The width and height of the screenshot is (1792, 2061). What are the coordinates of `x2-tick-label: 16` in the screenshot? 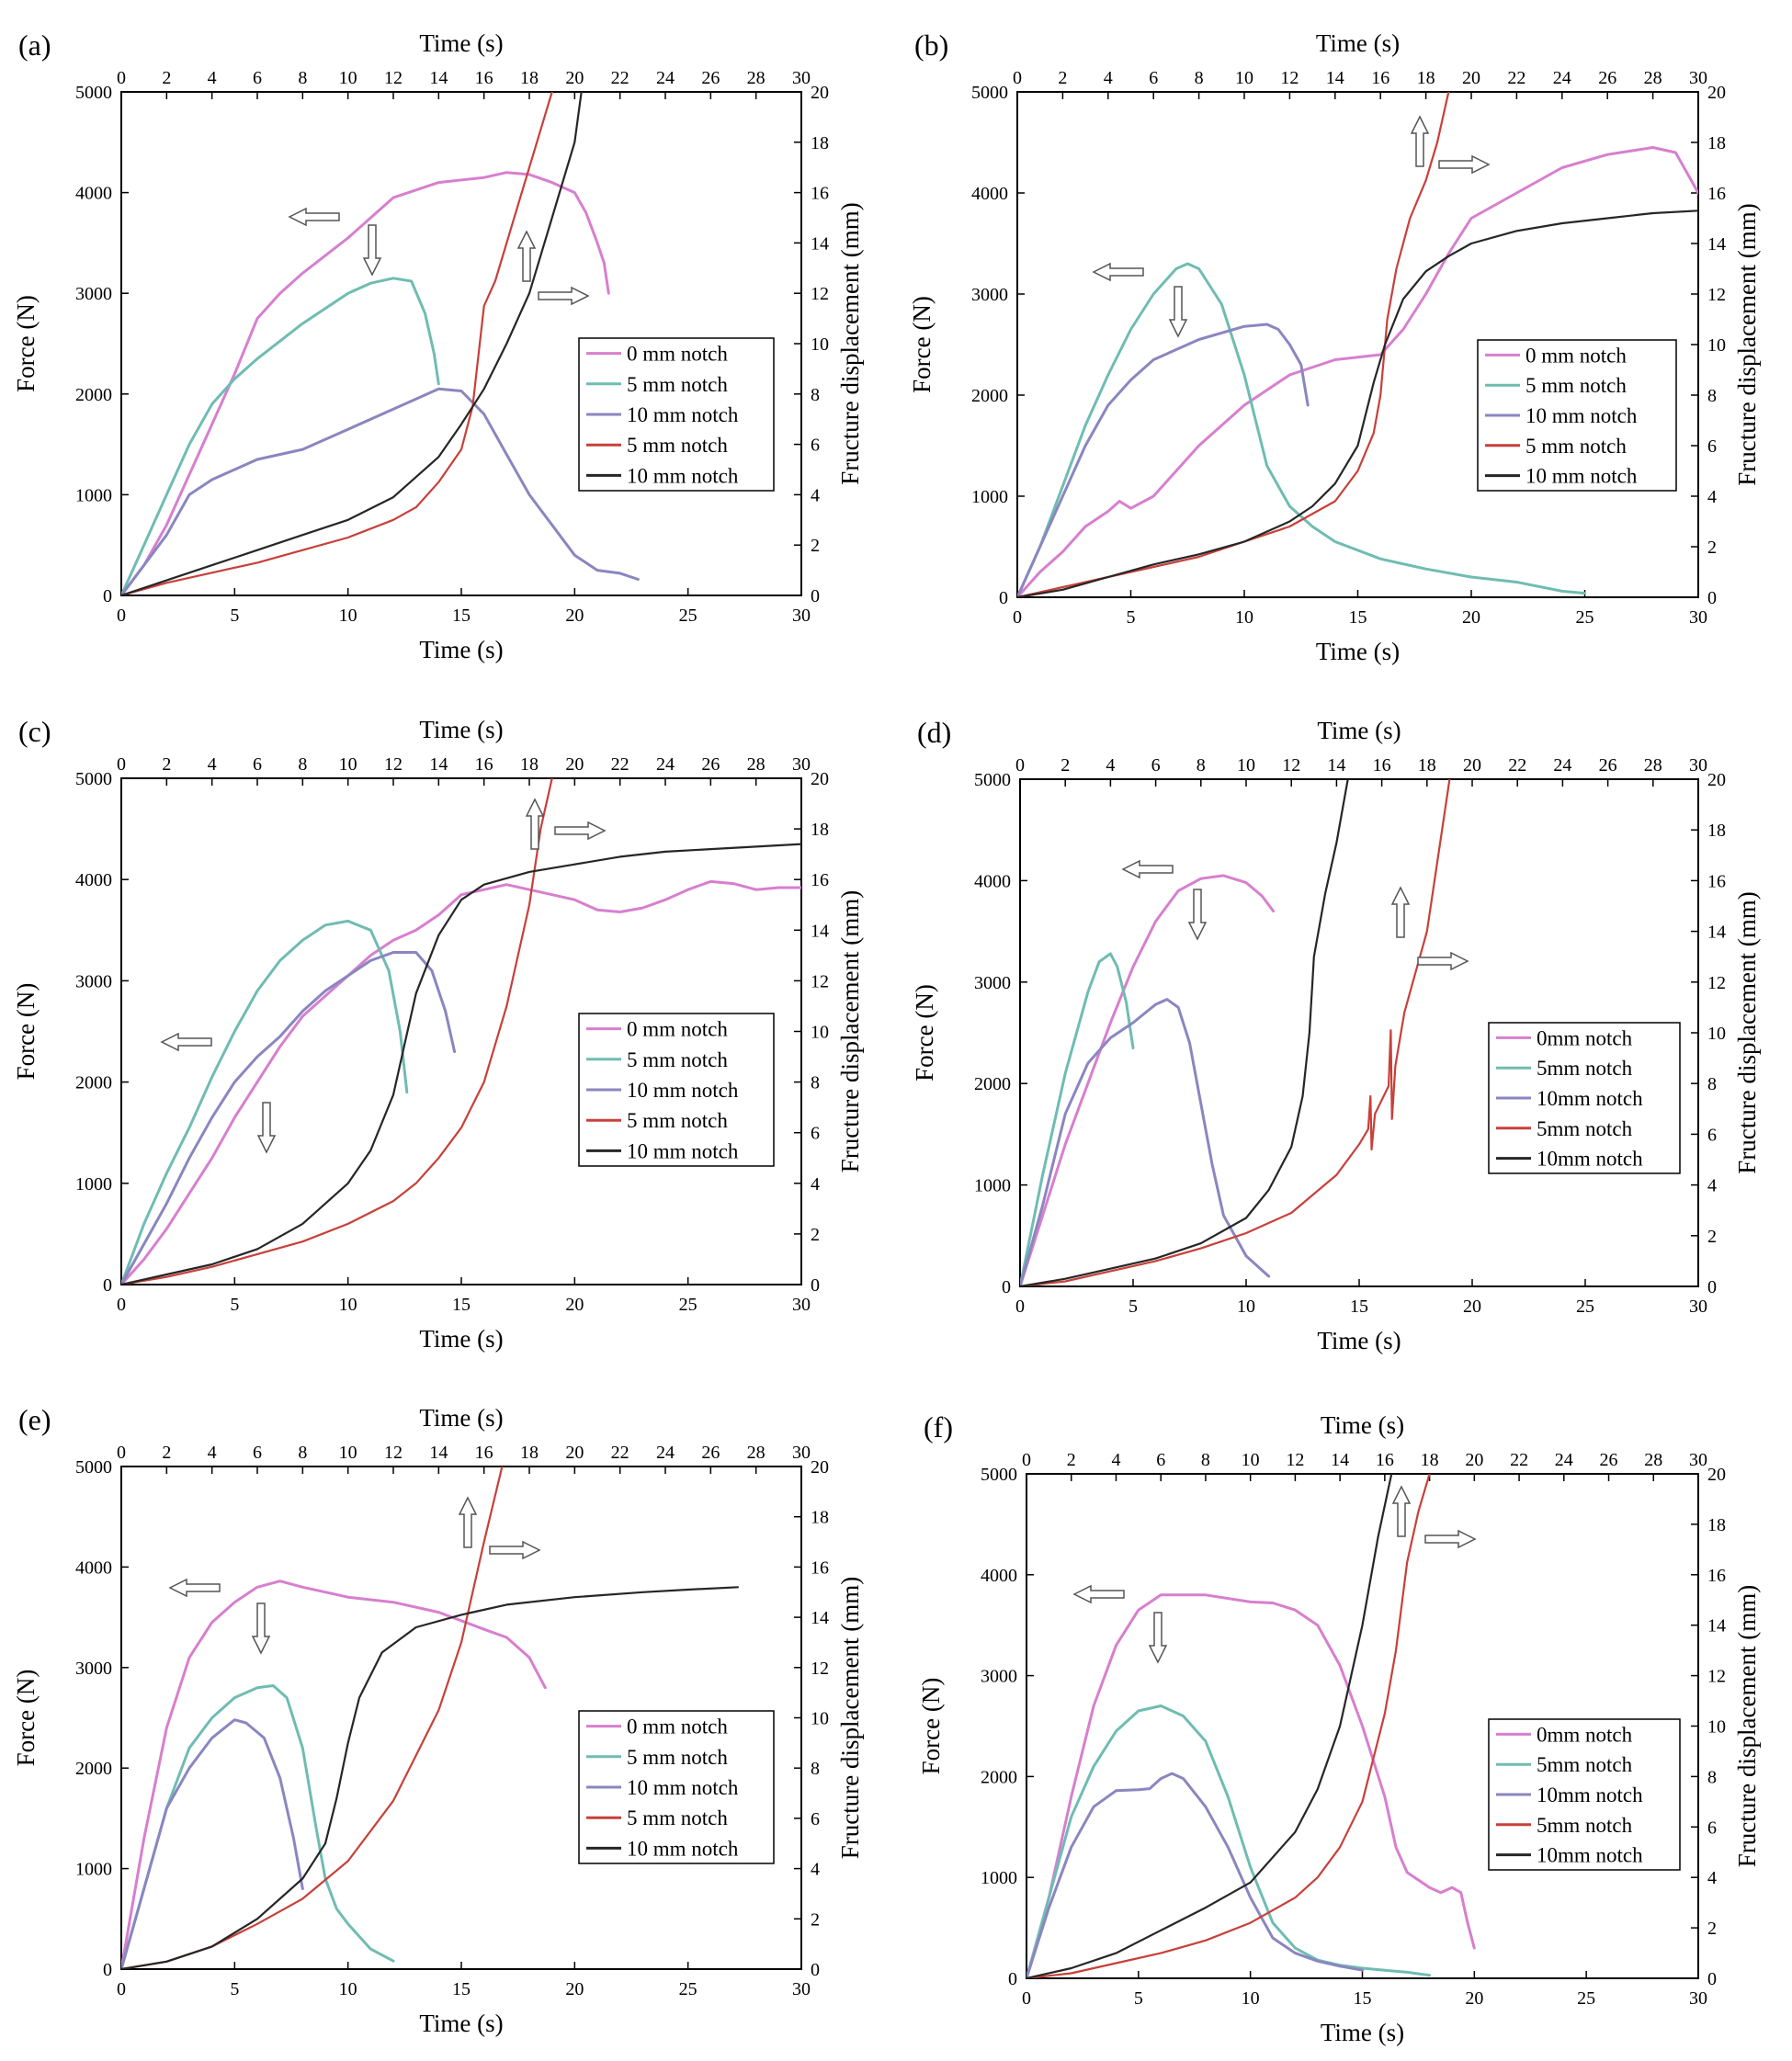 It's located at (484, 1453).